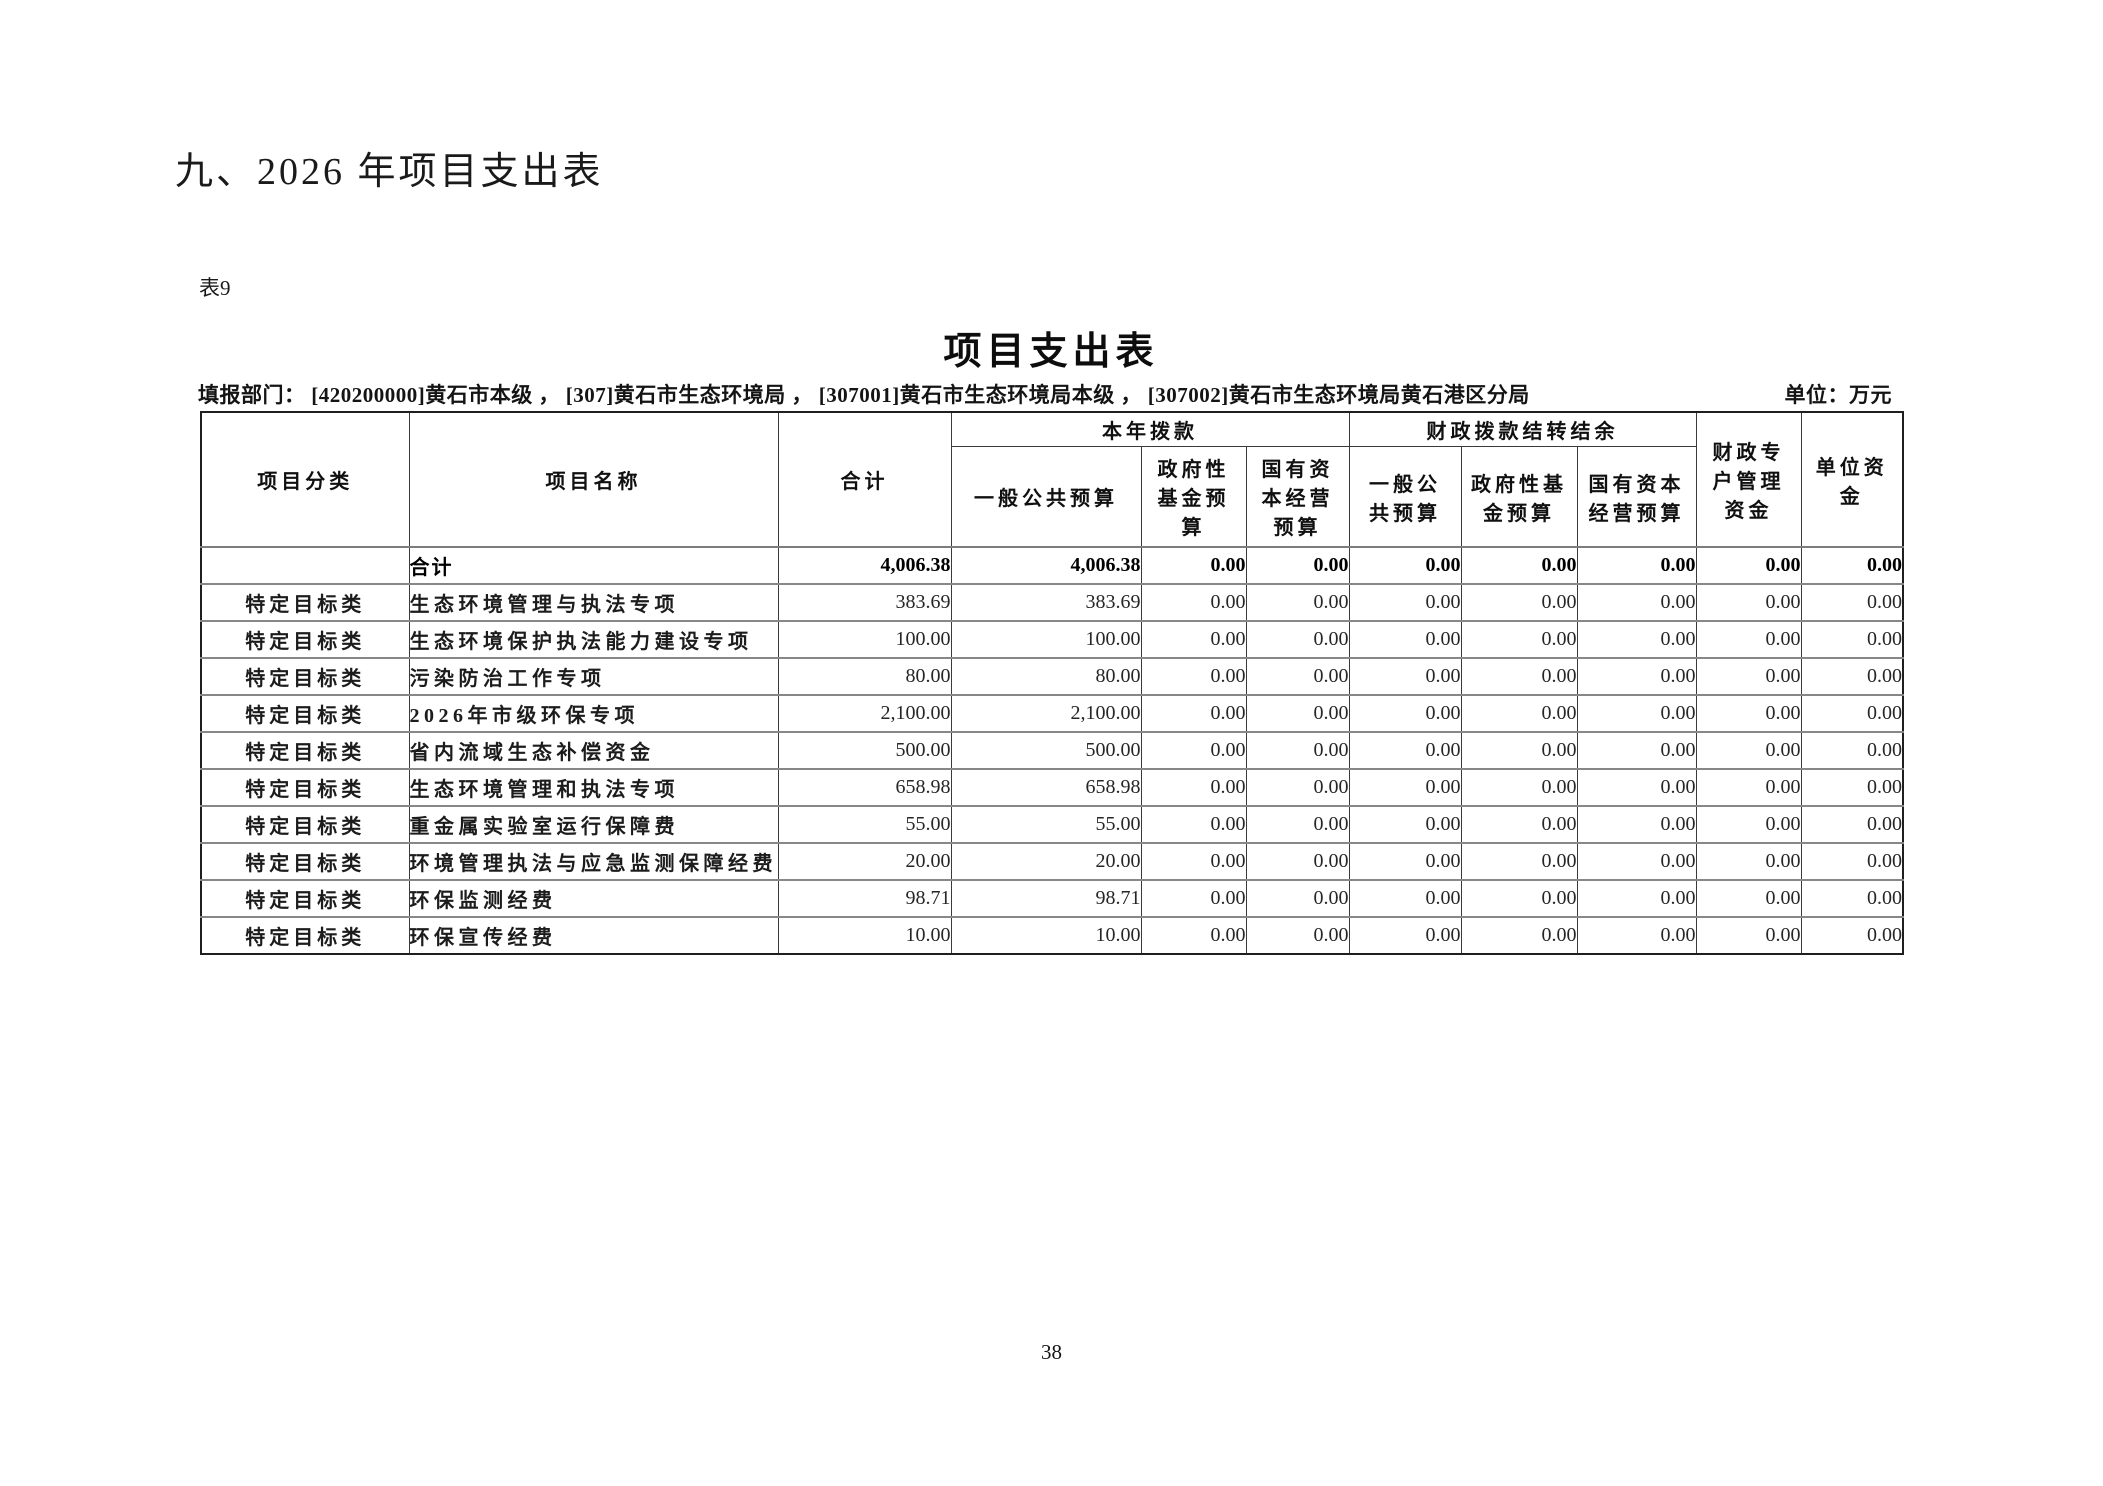 This screenshot has height=1486, width=2103. I want to click on cell-amount: 98.71, so click(864, 898).